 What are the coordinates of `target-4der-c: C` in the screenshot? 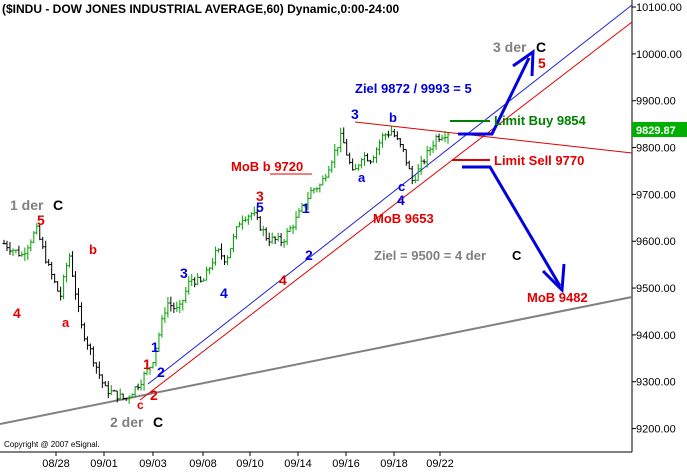 It's located at (517, 255).